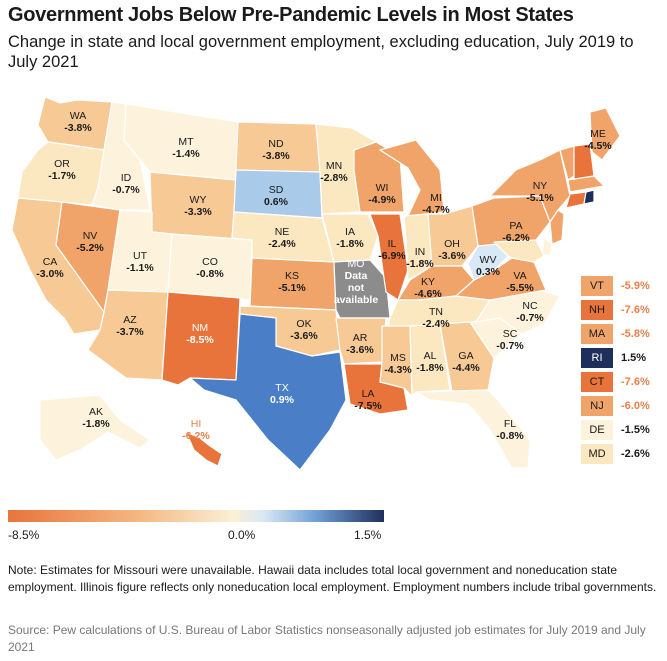 This screenshot has height=661, width=667. I want to click on state-MD, so click(519, 251).